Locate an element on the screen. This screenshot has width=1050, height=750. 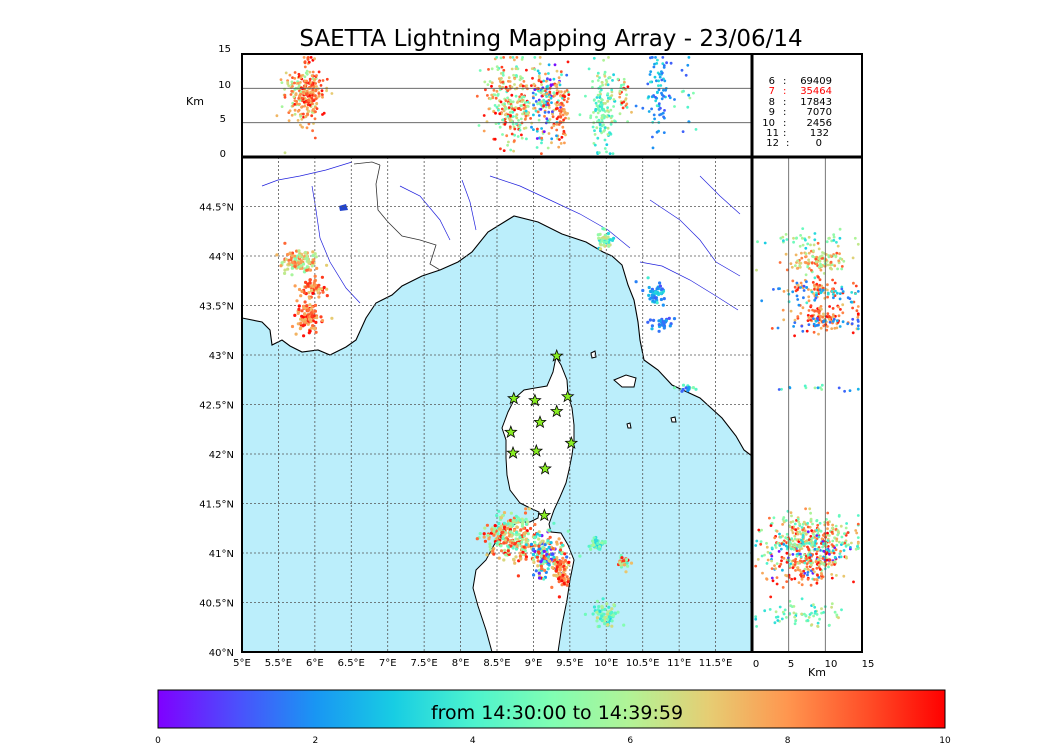
gorgona-island is located at coordinates (629, 425).